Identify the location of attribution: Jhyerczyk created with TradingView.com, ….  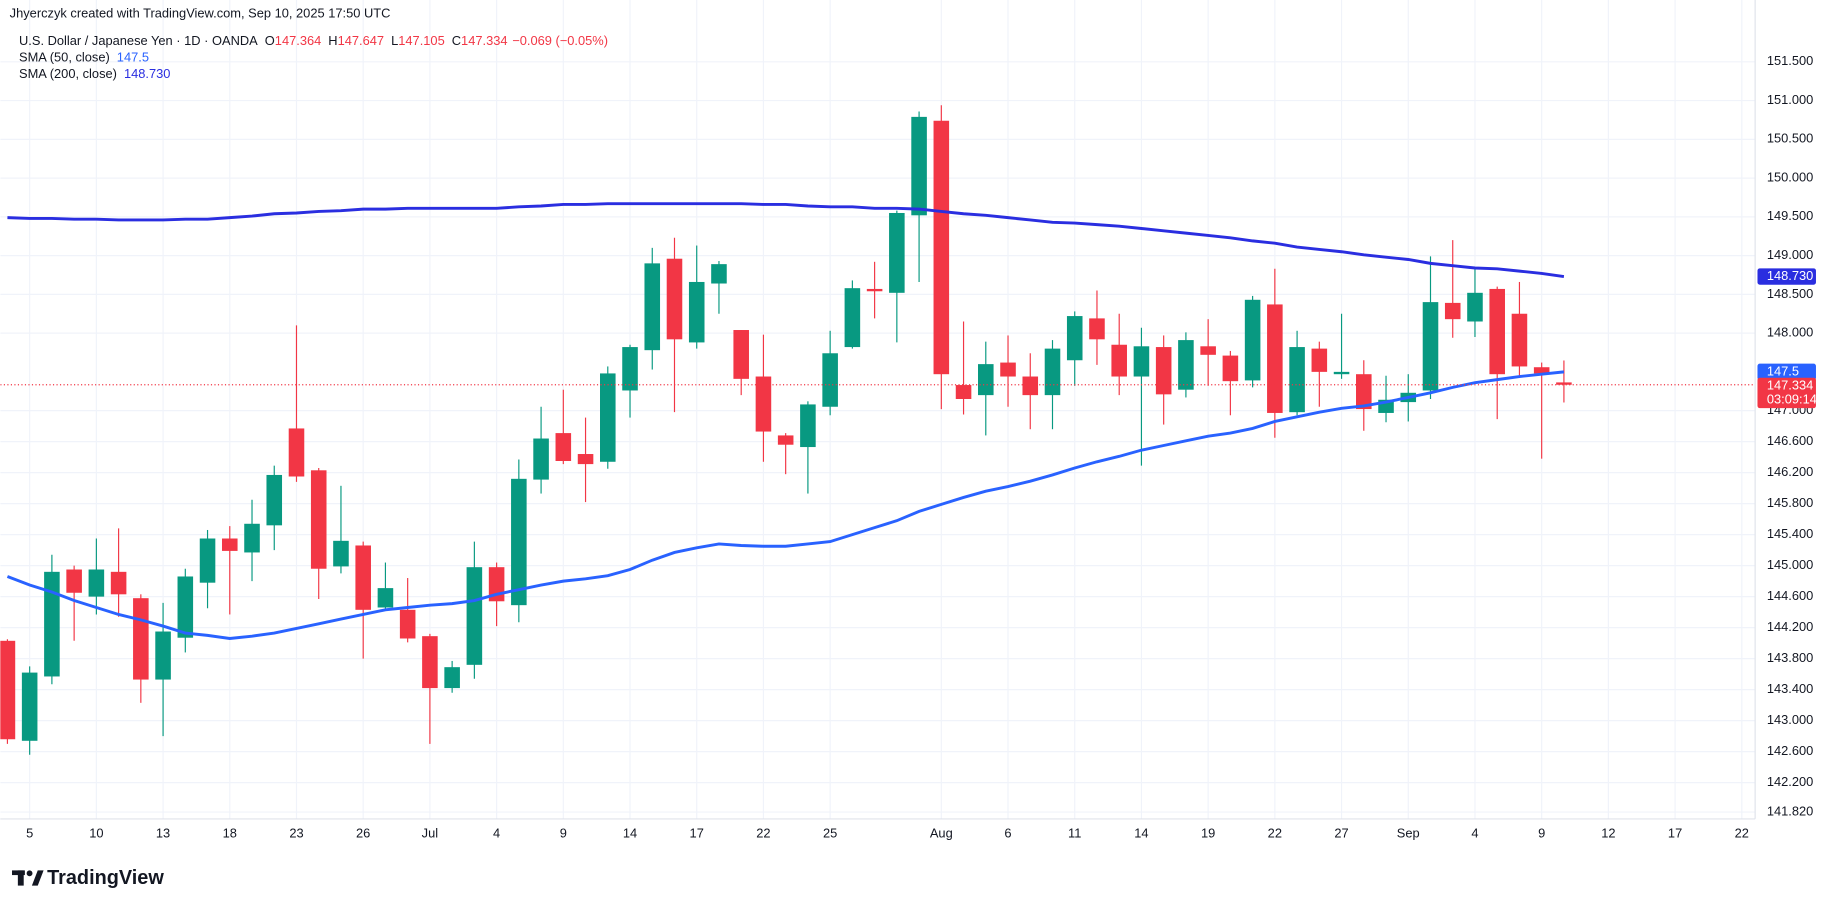
(200, 12).